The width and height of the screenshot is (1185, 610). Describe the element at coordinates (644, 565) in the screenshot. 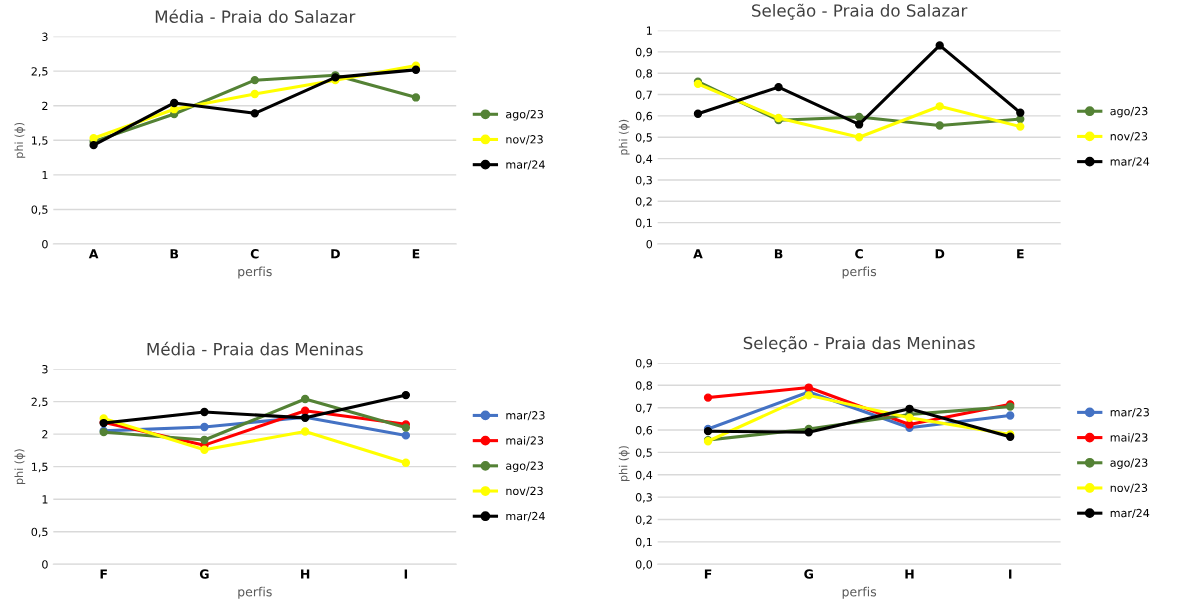

I see `y-tick-label: 0,0` at that location.